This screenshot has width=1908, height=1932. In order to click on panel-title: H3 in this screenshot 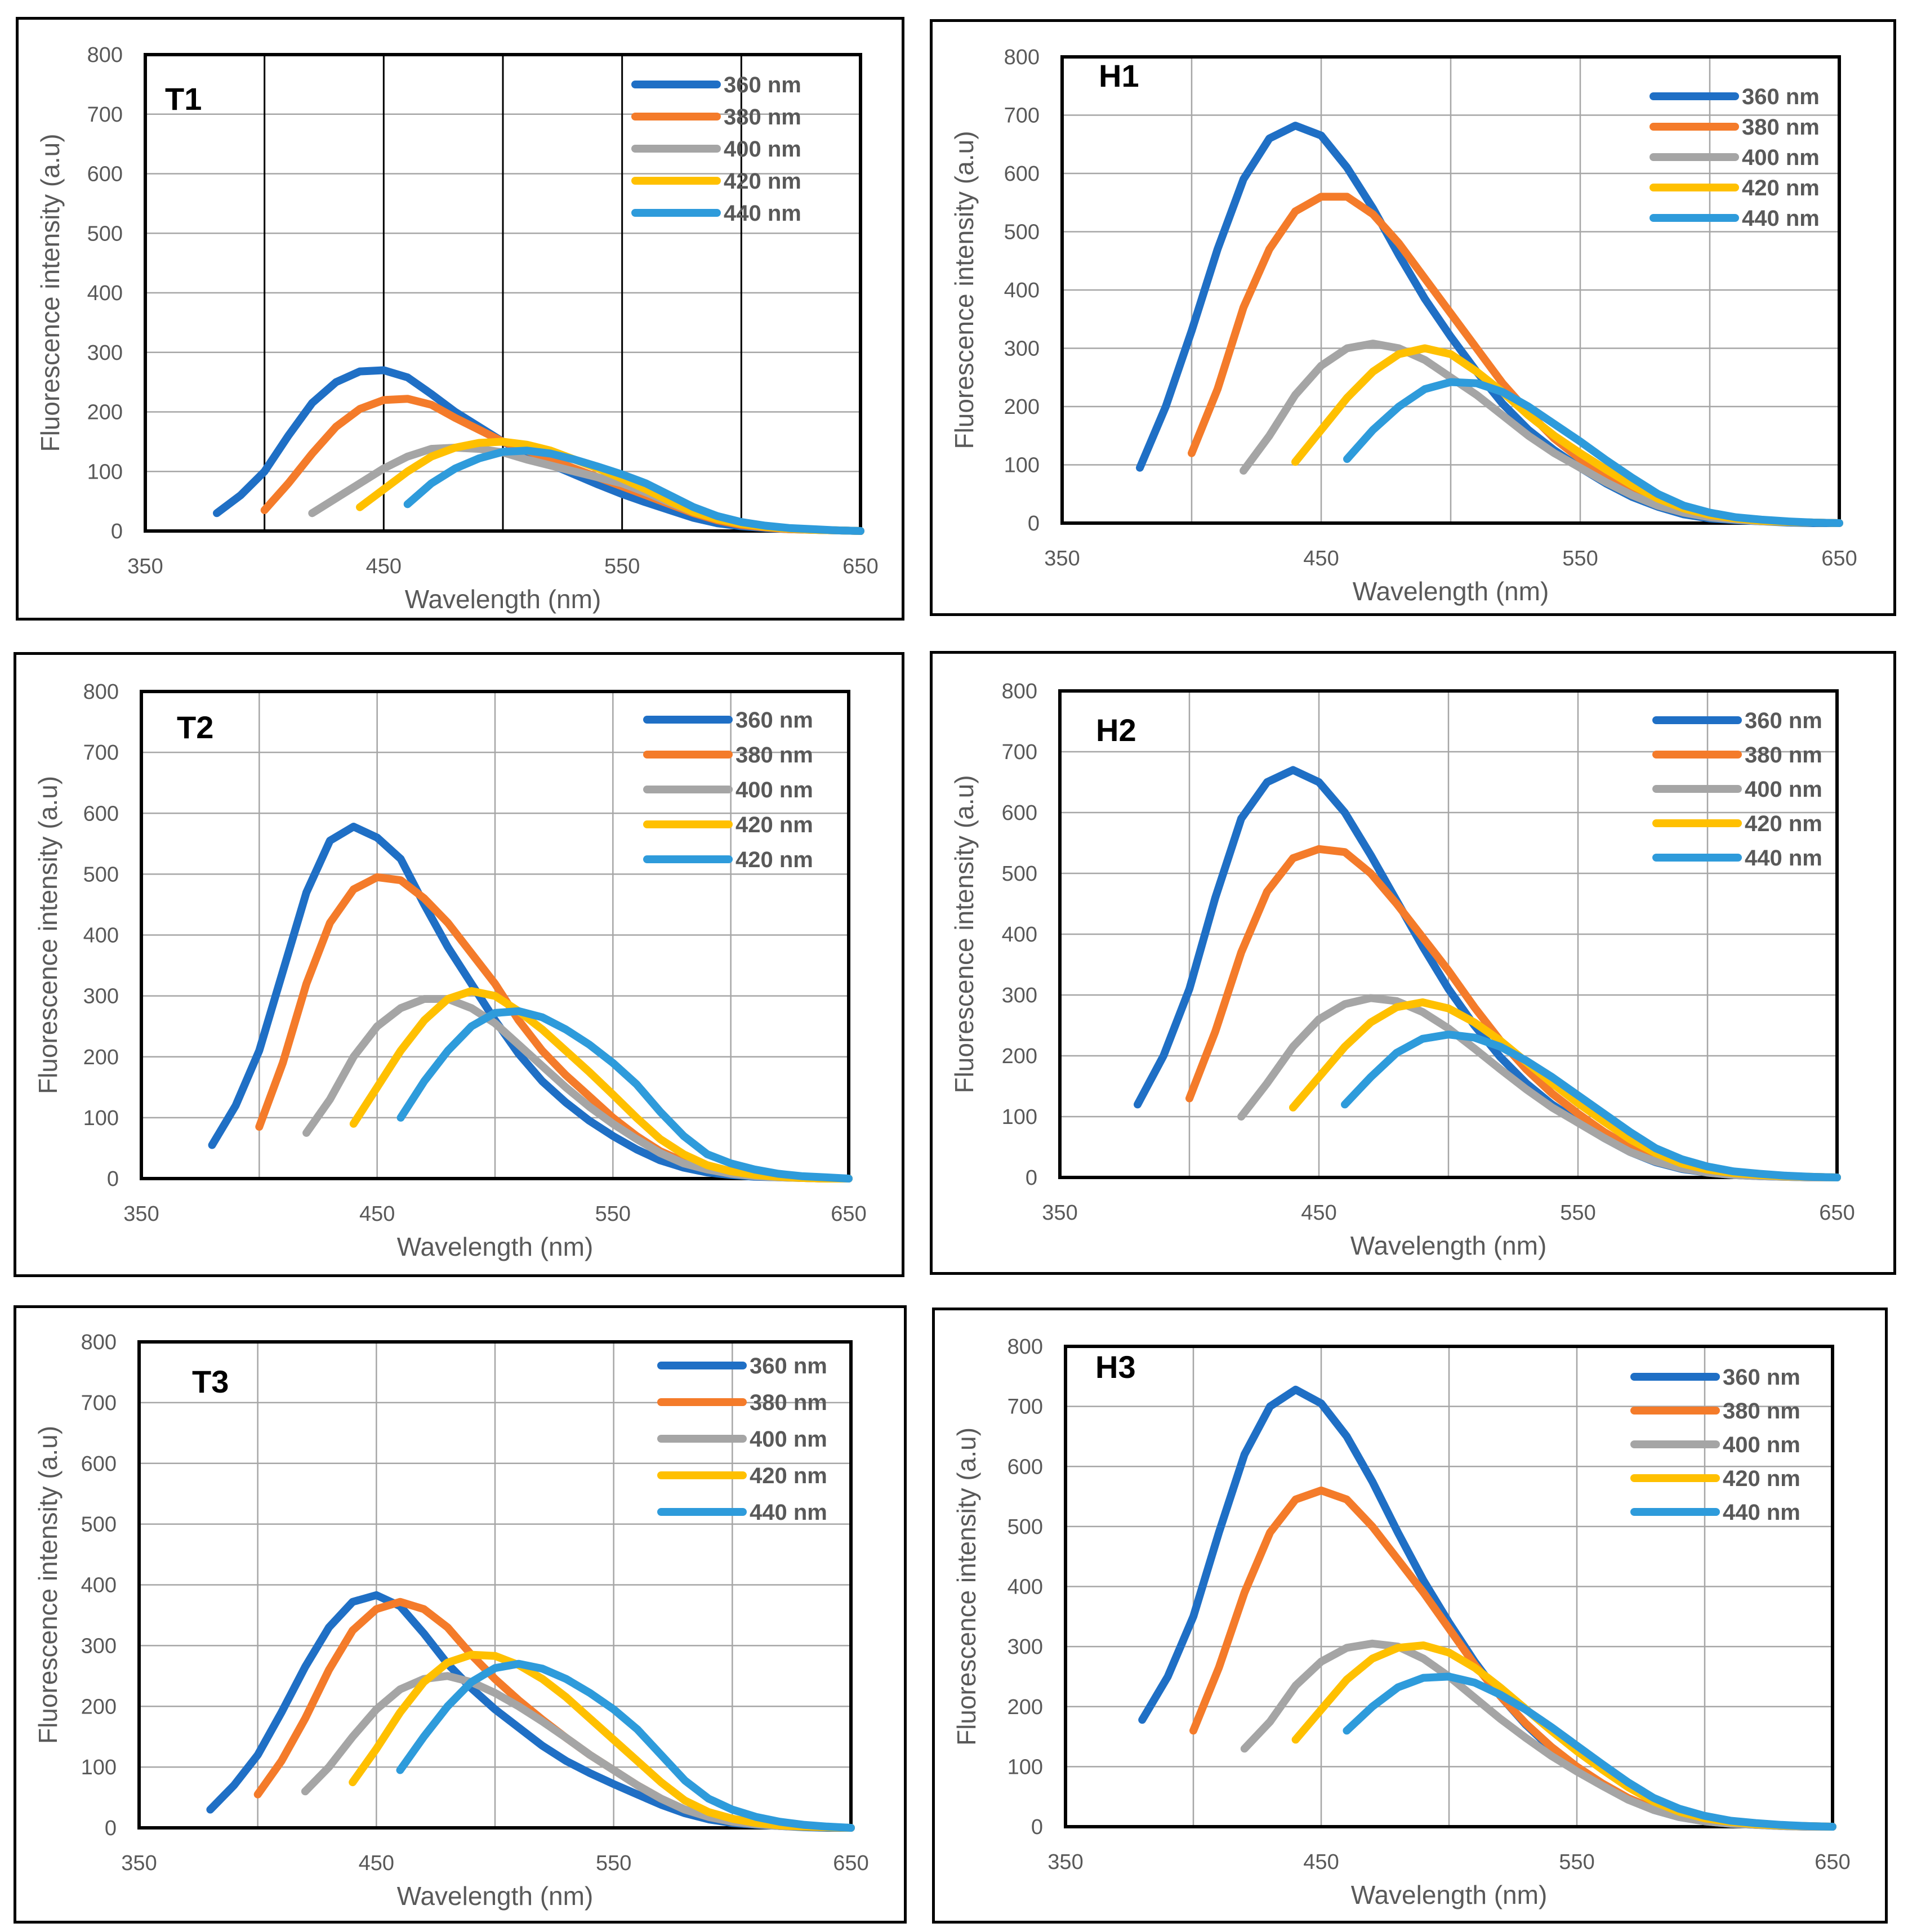, I will do `click(1115, 1367)`.